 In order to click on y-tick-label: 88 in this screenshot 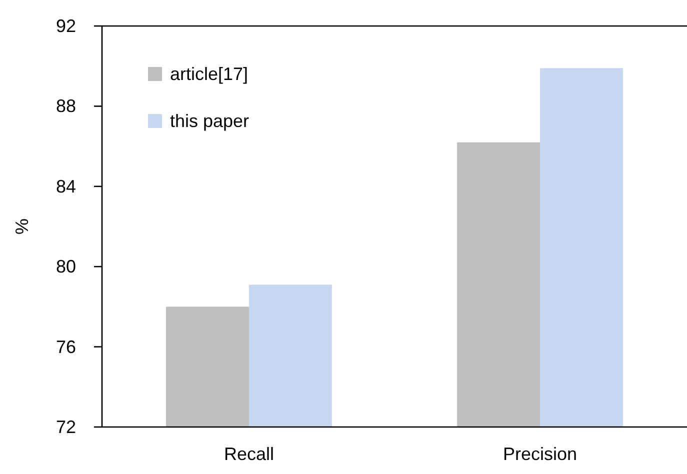, I will do `click(66, 106)`.